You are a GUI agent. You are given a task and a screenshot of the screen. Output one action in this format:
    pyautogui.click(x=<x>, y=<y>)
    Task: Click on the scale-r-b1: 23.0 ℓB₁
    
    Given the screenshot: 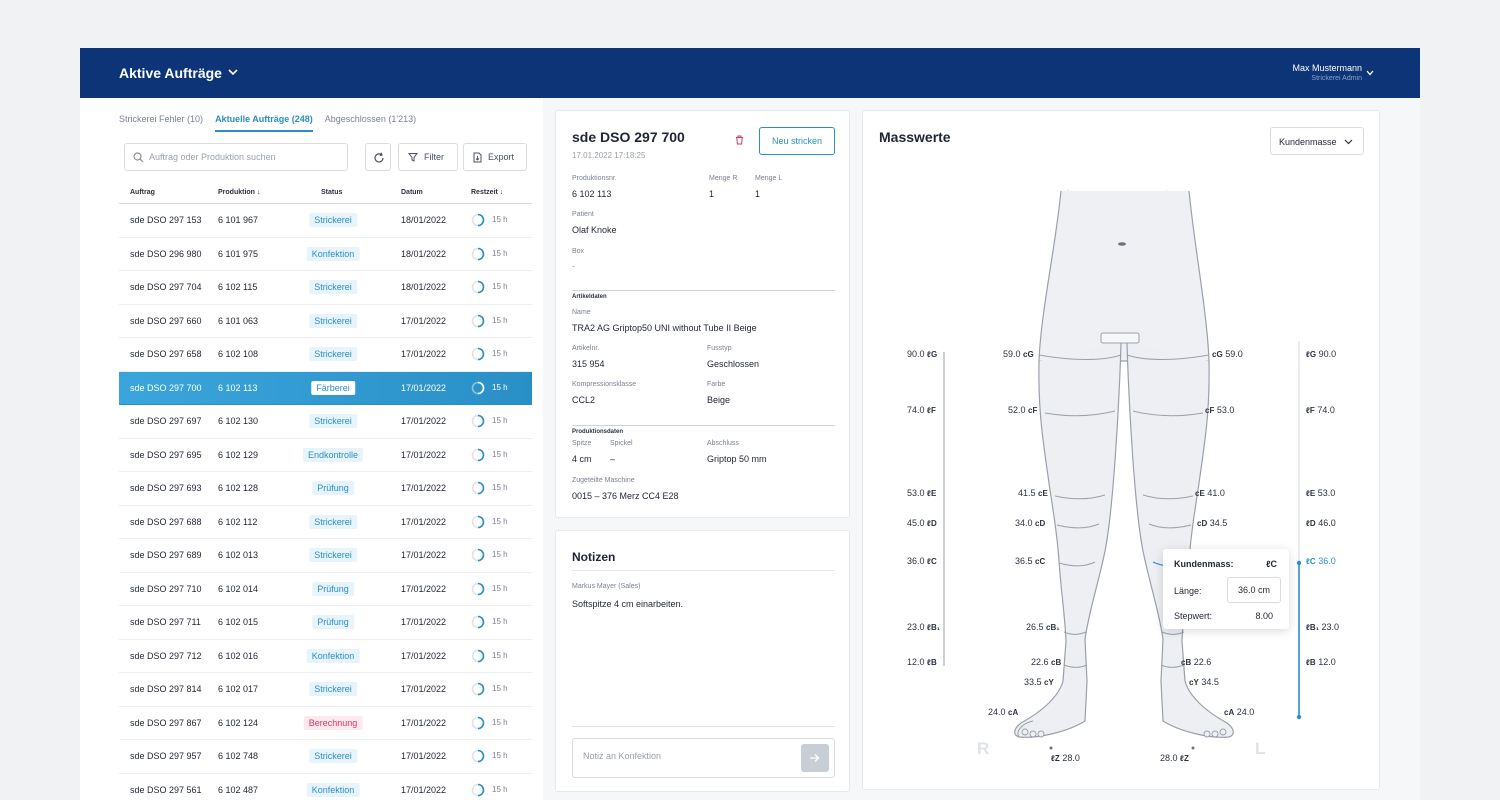 What is the action you would take?
    pyautogui.click(x=923, y=627)
    